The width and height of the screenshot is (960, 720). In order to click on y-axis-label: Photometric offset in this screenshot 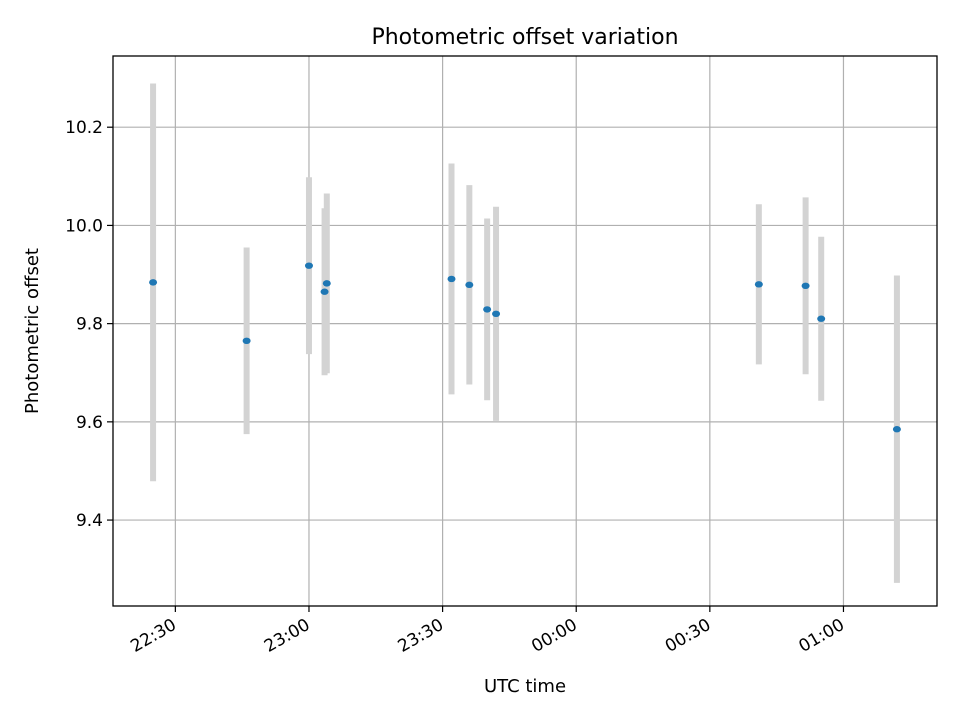, I will do `click(32, 331)`.